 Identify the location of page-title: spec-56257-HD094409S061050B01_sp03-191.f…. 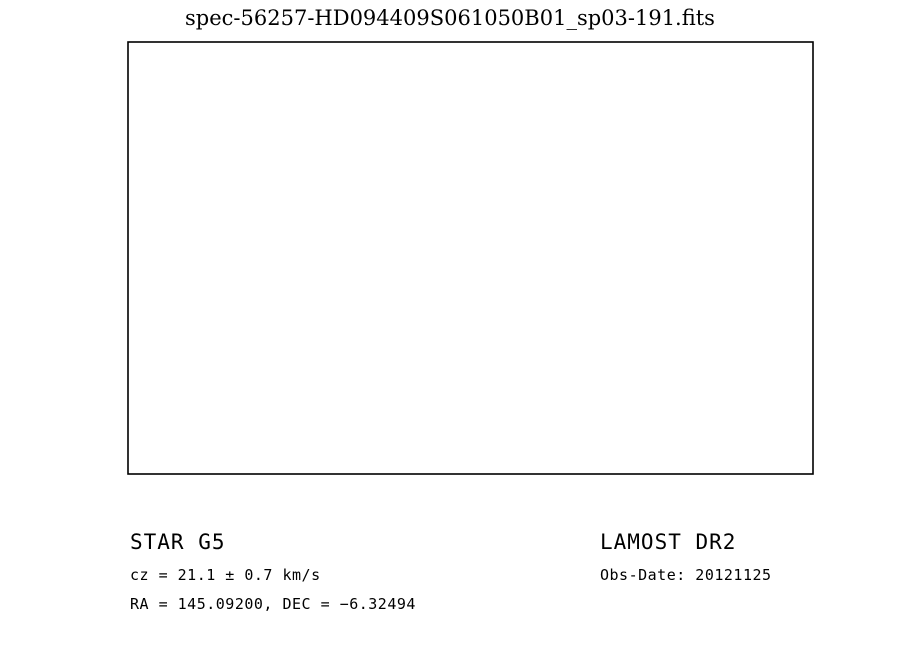
(450, 18).